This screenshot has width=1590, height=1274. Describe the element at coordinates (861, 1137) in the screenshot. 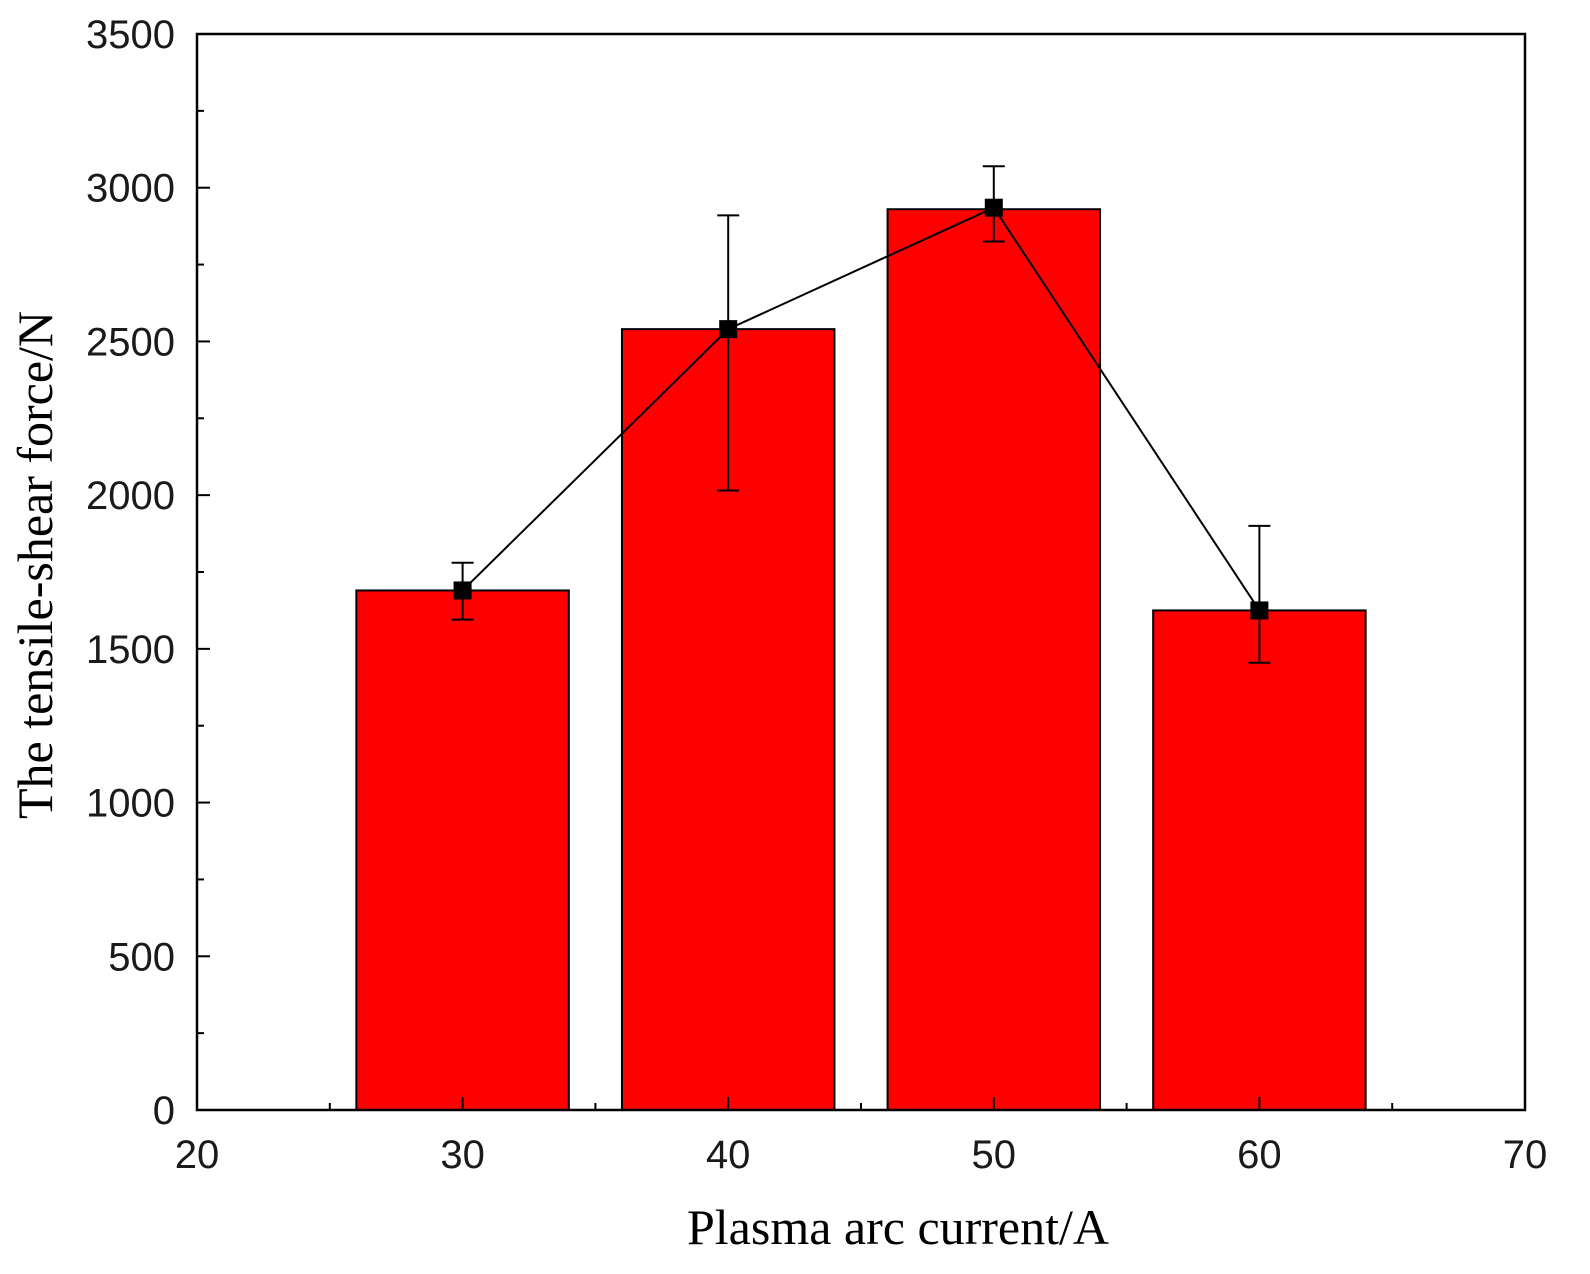

I see `x-axis: 20 30 40 50 60 70` at that location.